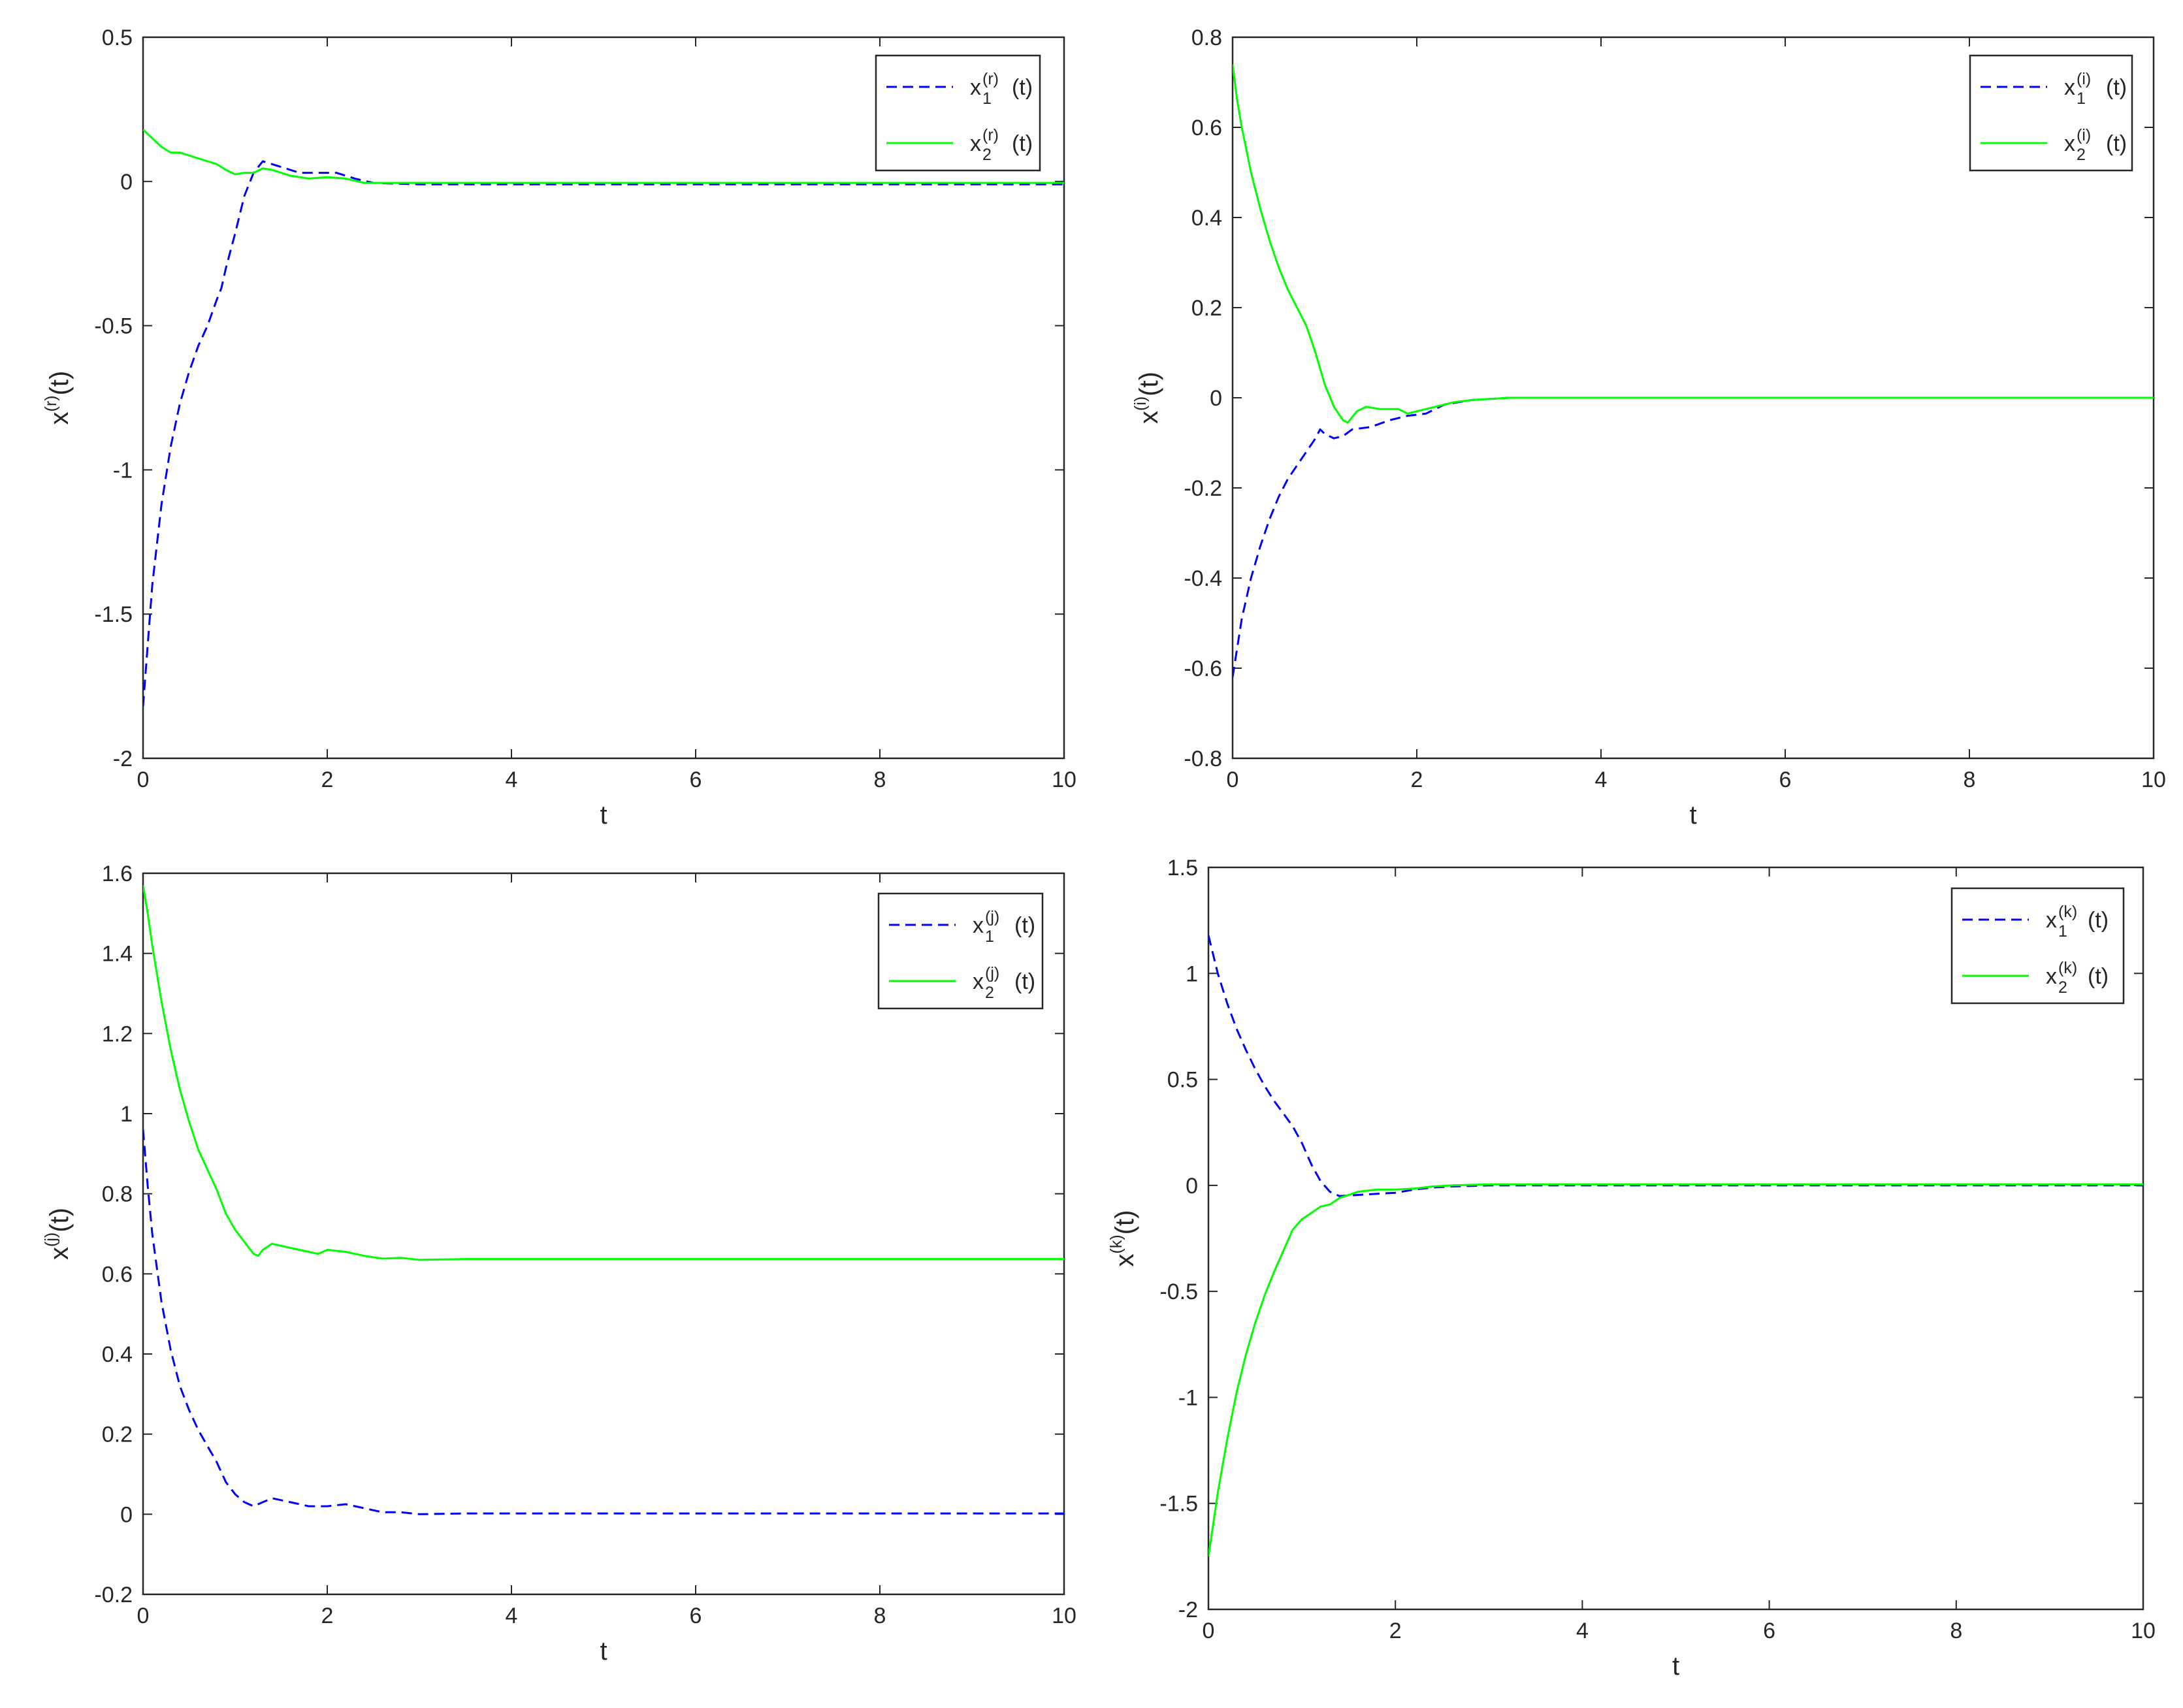 The width and height of the screenshot is (2183, 1708). I want to click on y-axis-label: x(j)(t), so click(58, 1234).